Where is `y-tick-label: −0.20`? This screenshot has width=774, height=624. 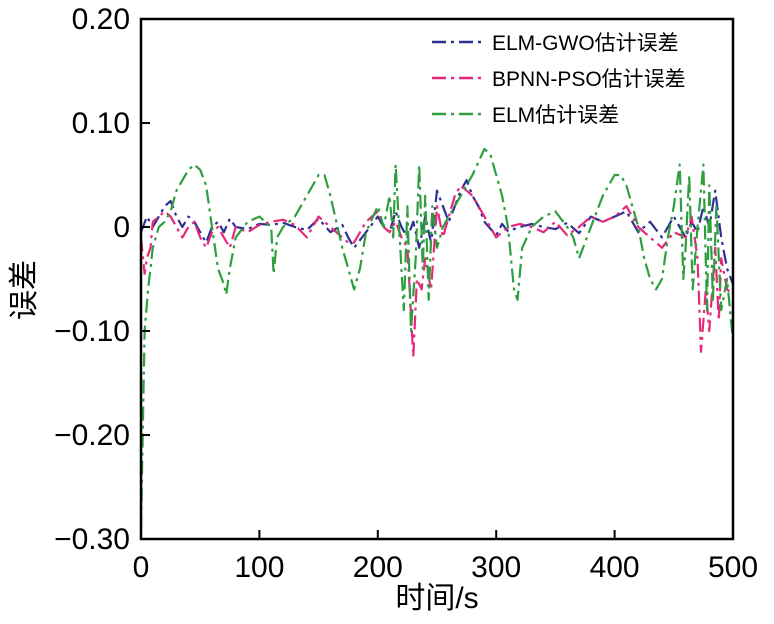 y-tick-label: −0.20 is located at coordinates (92, 435).